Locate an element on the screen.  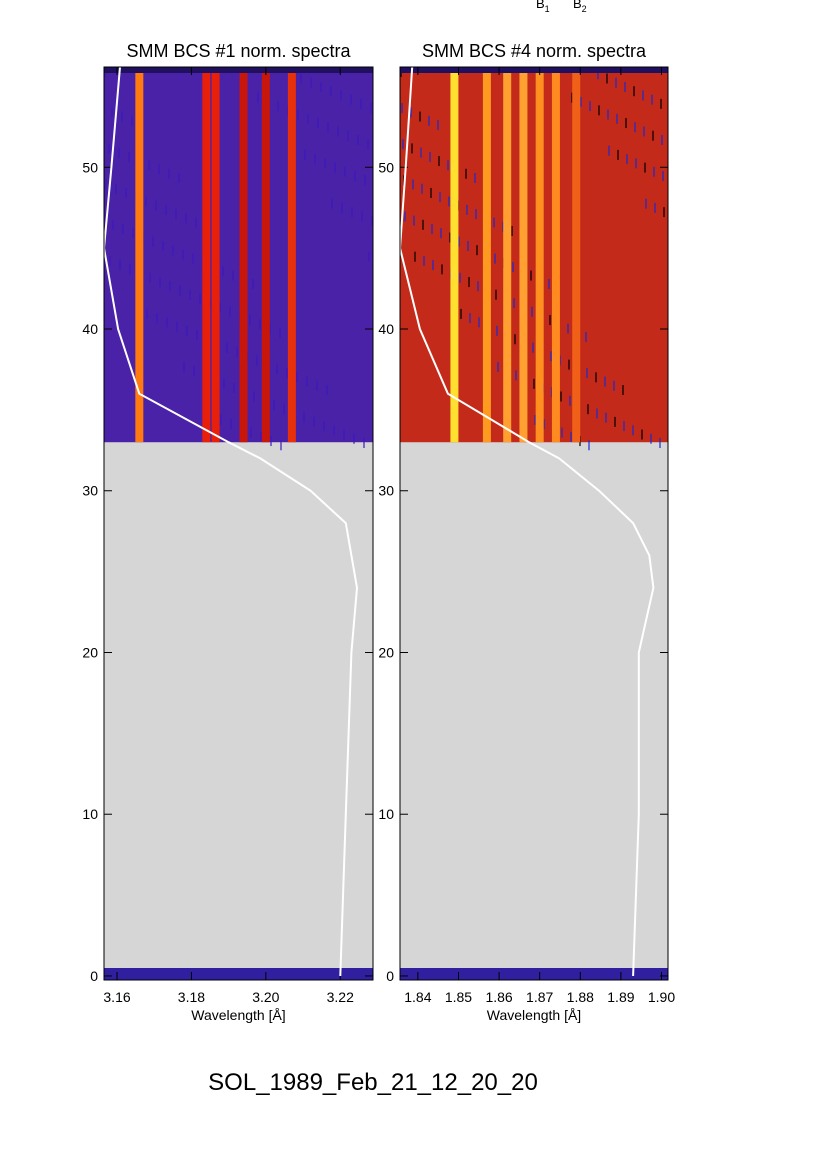
y-tick-label: 50 is located at coordinates (90, 167).